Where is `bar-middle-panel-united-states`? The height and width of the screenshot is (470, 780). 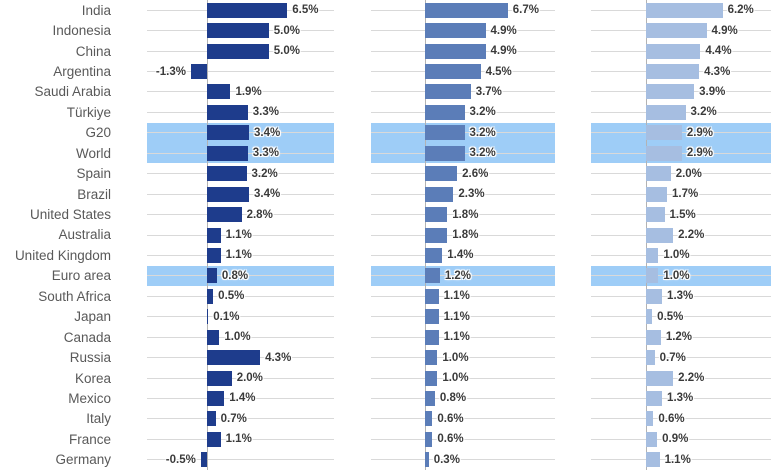
bar-middle-panel-united-states is located at coordinates (436, 215).